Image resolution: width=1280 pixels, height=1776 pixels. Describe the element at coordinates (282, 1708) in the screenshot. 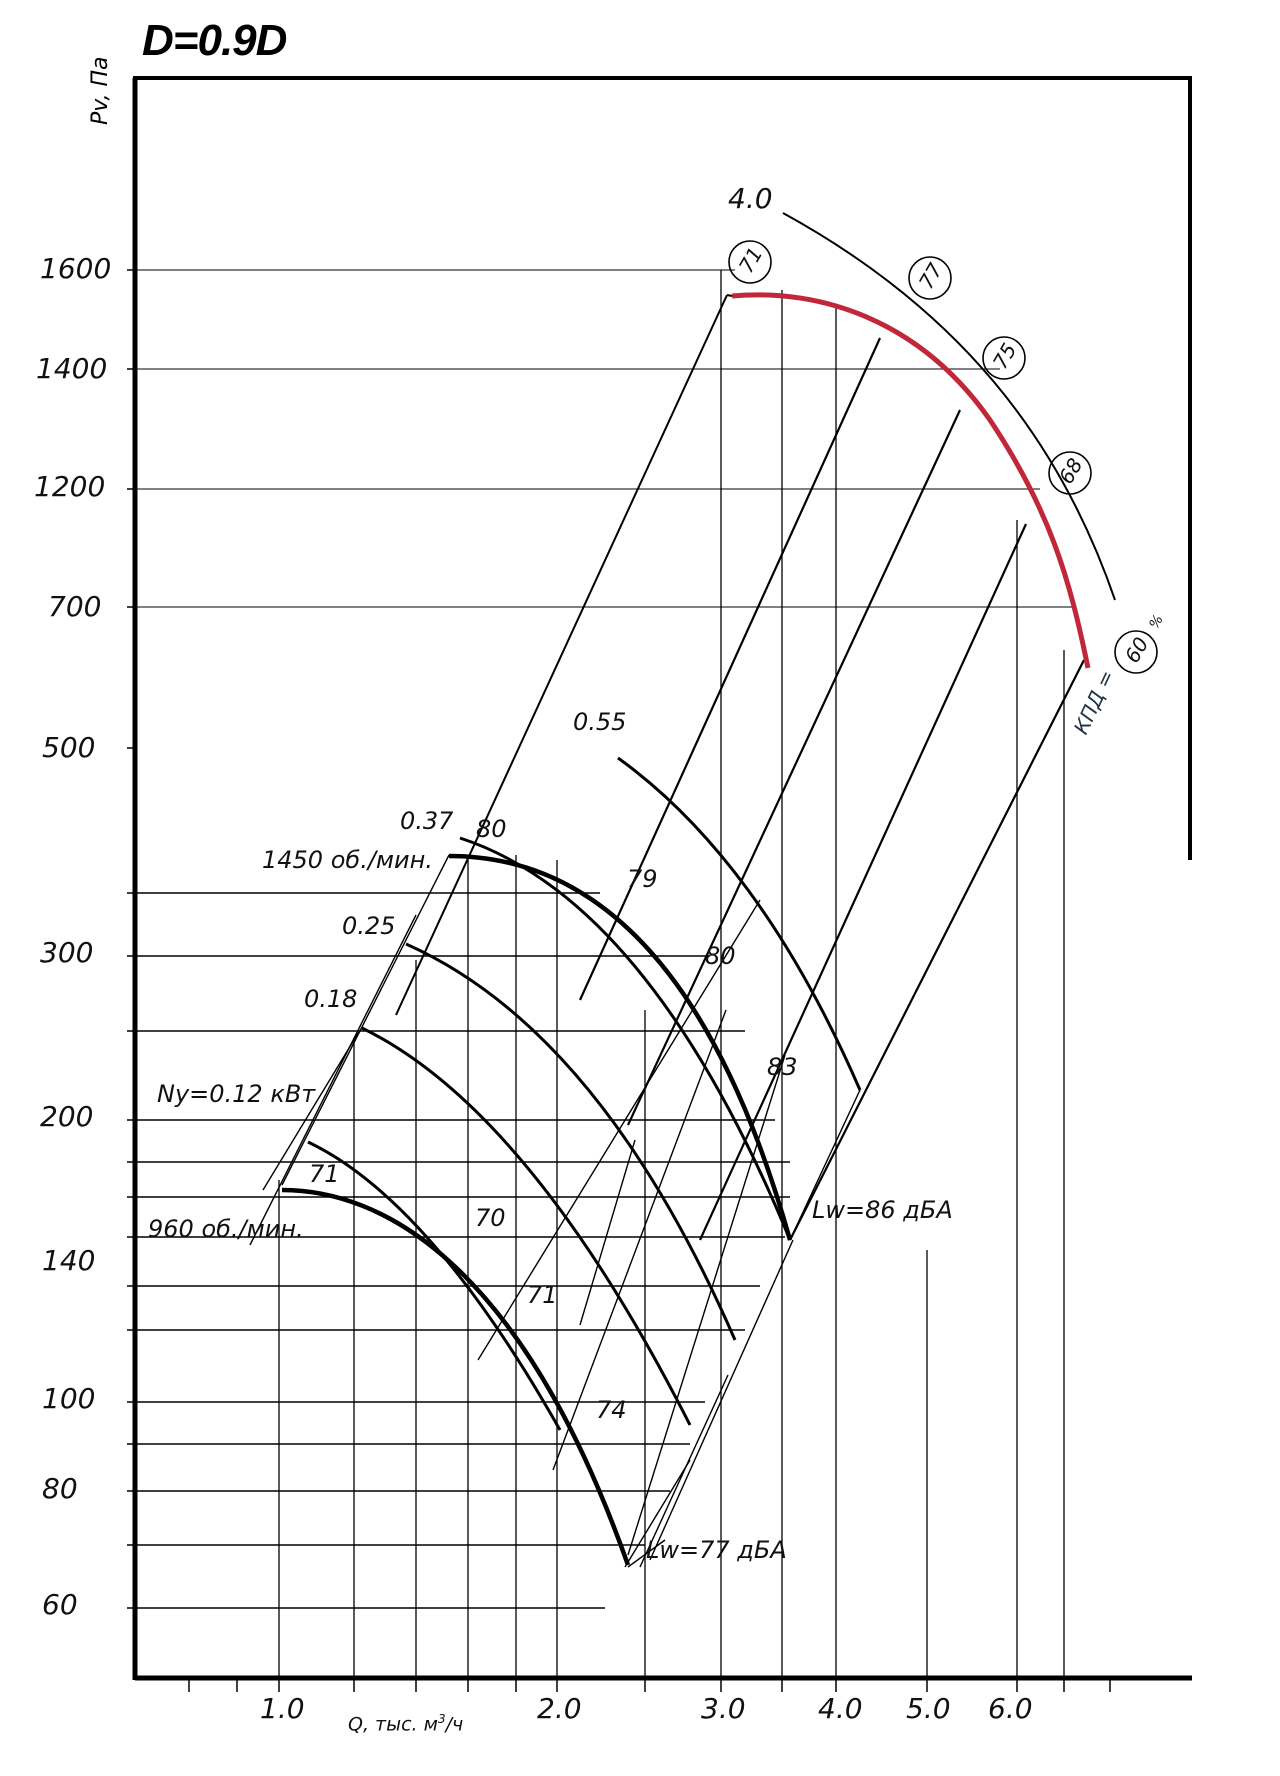

I see `x-tick-1.0: 1.0` at that location.